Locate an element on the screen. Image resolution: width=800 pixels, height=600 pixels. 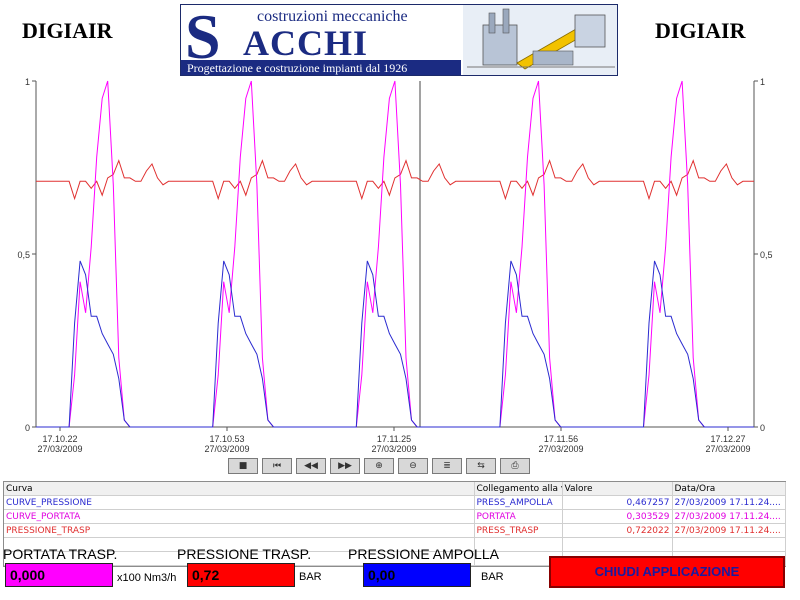
zoom-out-icon: ⊖ is located at coordinates (413, 466).